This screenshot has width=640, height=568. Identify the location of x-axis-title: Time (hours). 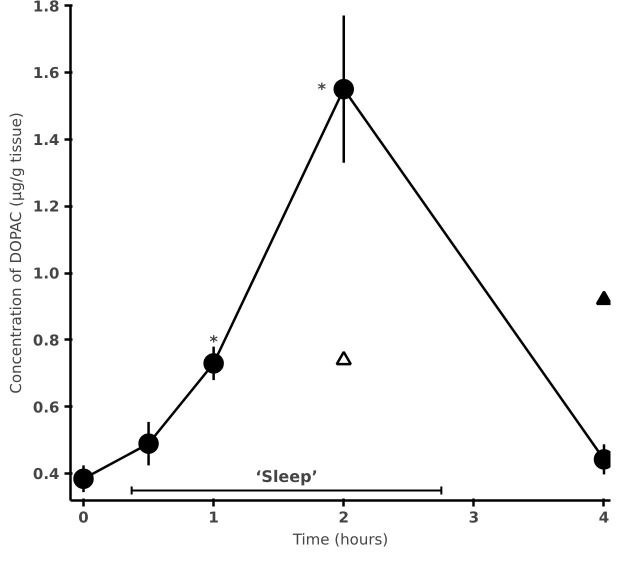
(340, 539).